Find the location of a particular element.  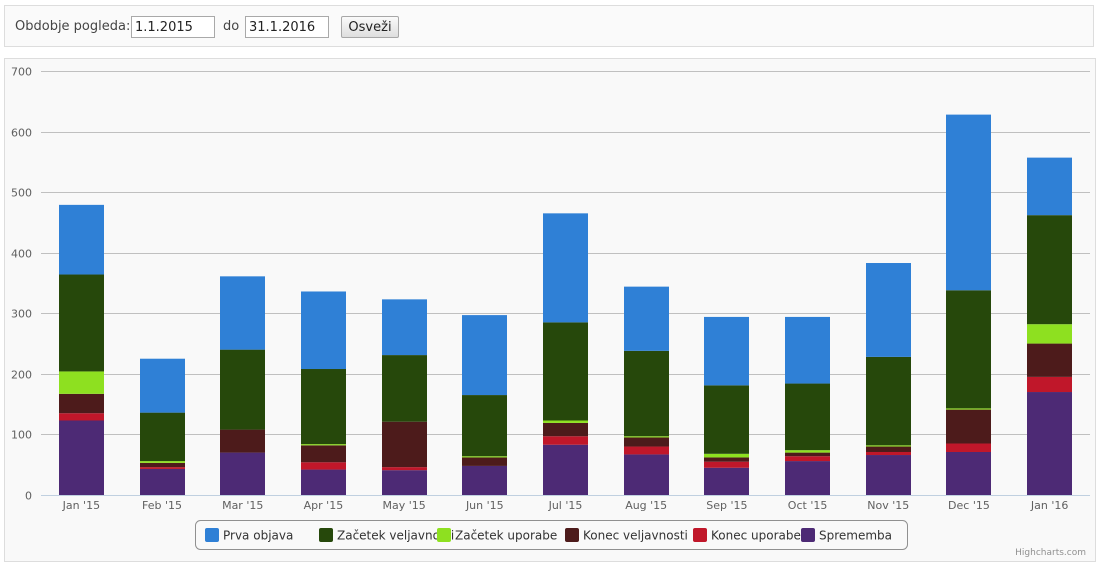

legend-item: Konec uporabe is located at coordinates (747, 535).